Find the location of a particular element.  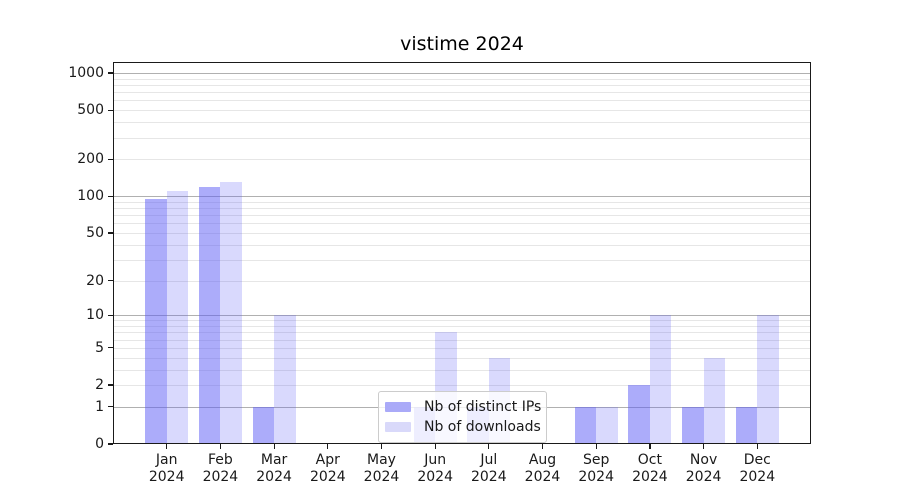

bar-ips-dec is located at coordinates (746, 425).